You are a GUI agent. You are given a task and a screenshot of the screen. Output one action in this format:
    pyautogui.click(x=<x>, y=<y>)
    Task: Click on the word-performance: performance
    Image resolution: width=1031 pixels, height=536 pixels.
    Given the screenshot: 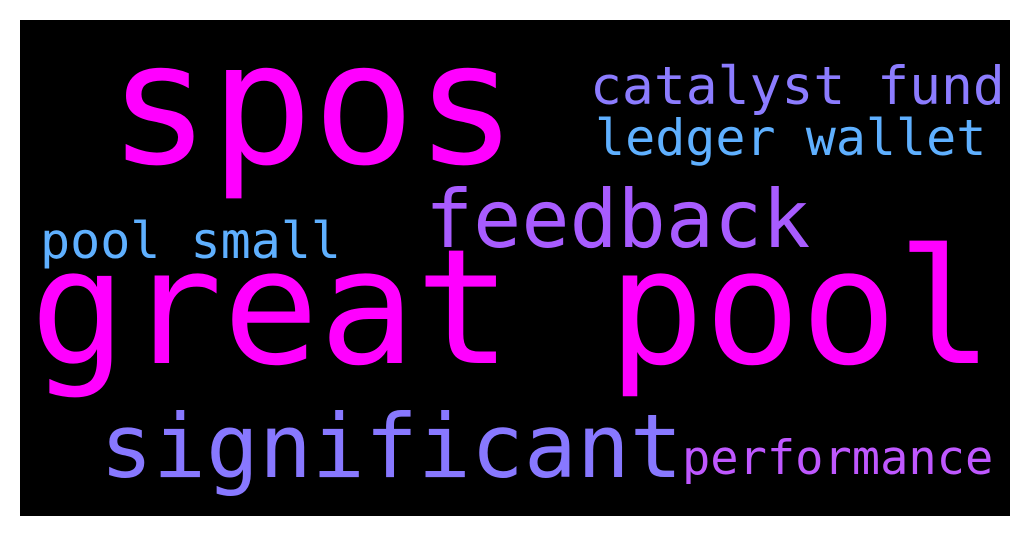 What is the action you would take?
    pyautogui.click(x=838, y=458)
    